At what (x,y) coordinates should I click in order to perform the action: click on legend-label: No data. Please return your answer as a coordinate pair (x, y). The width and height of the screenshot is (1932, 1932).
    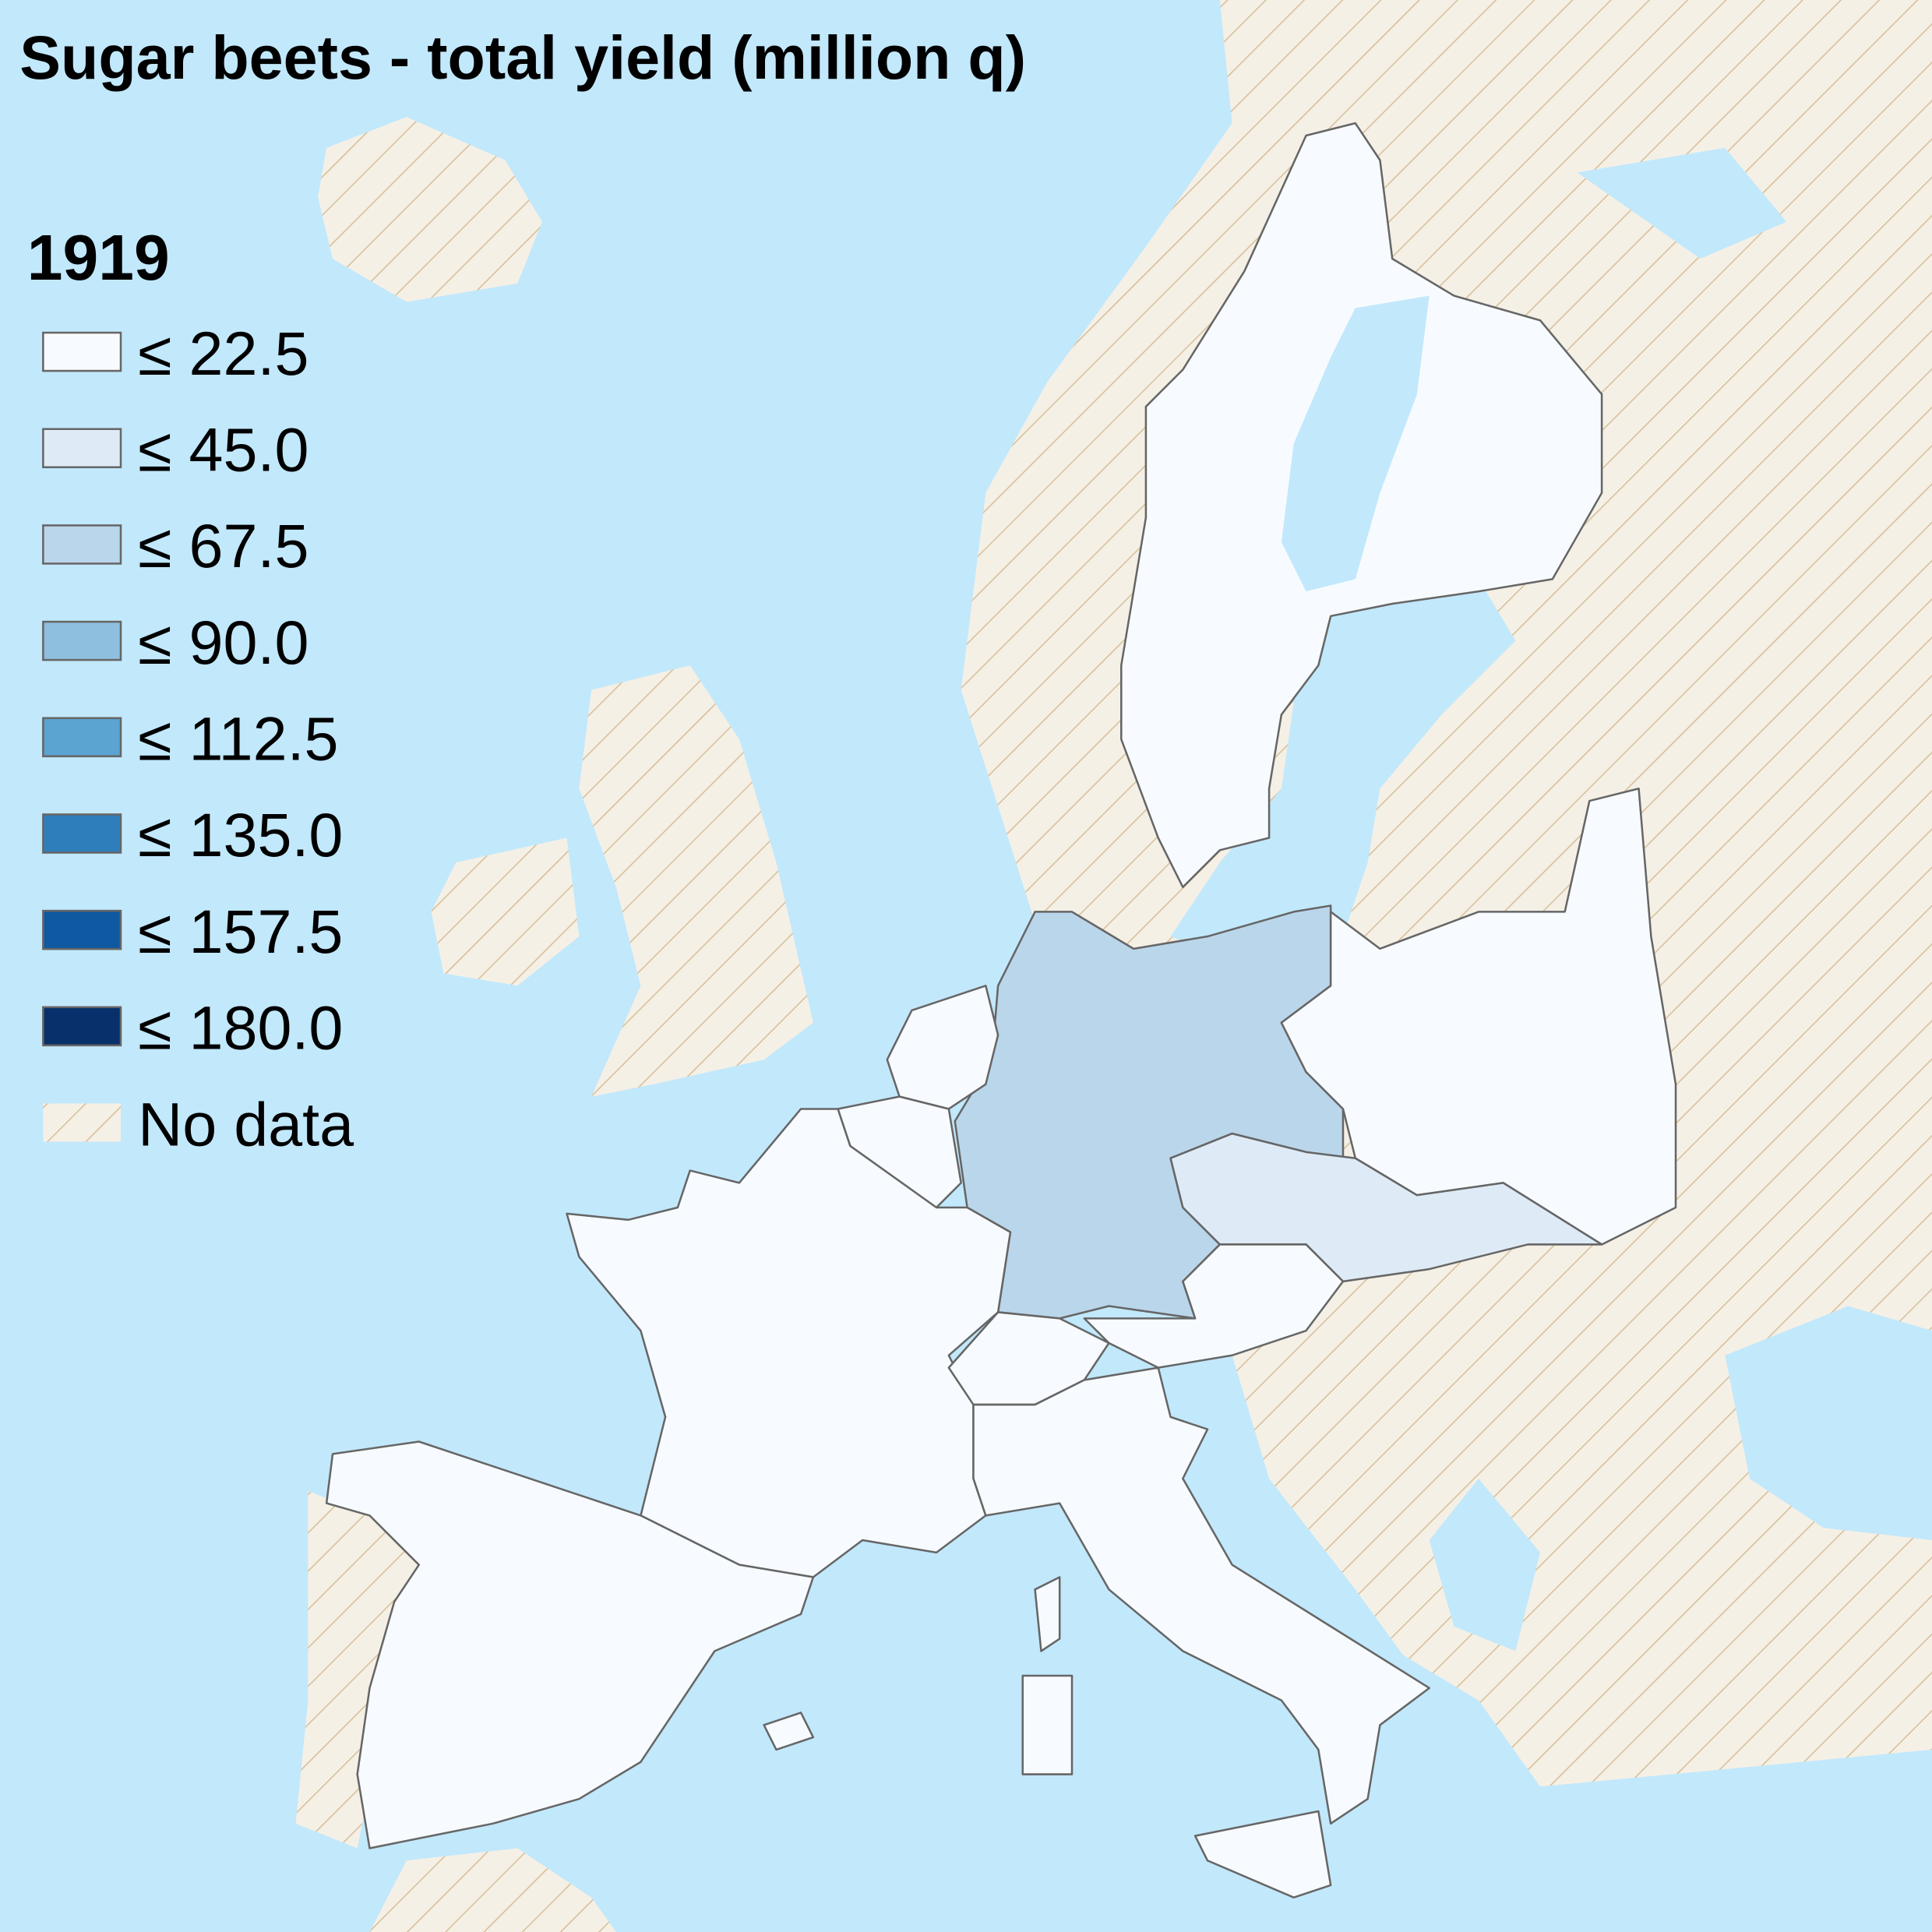
    Looking at the image, I should click on (246, 1123).